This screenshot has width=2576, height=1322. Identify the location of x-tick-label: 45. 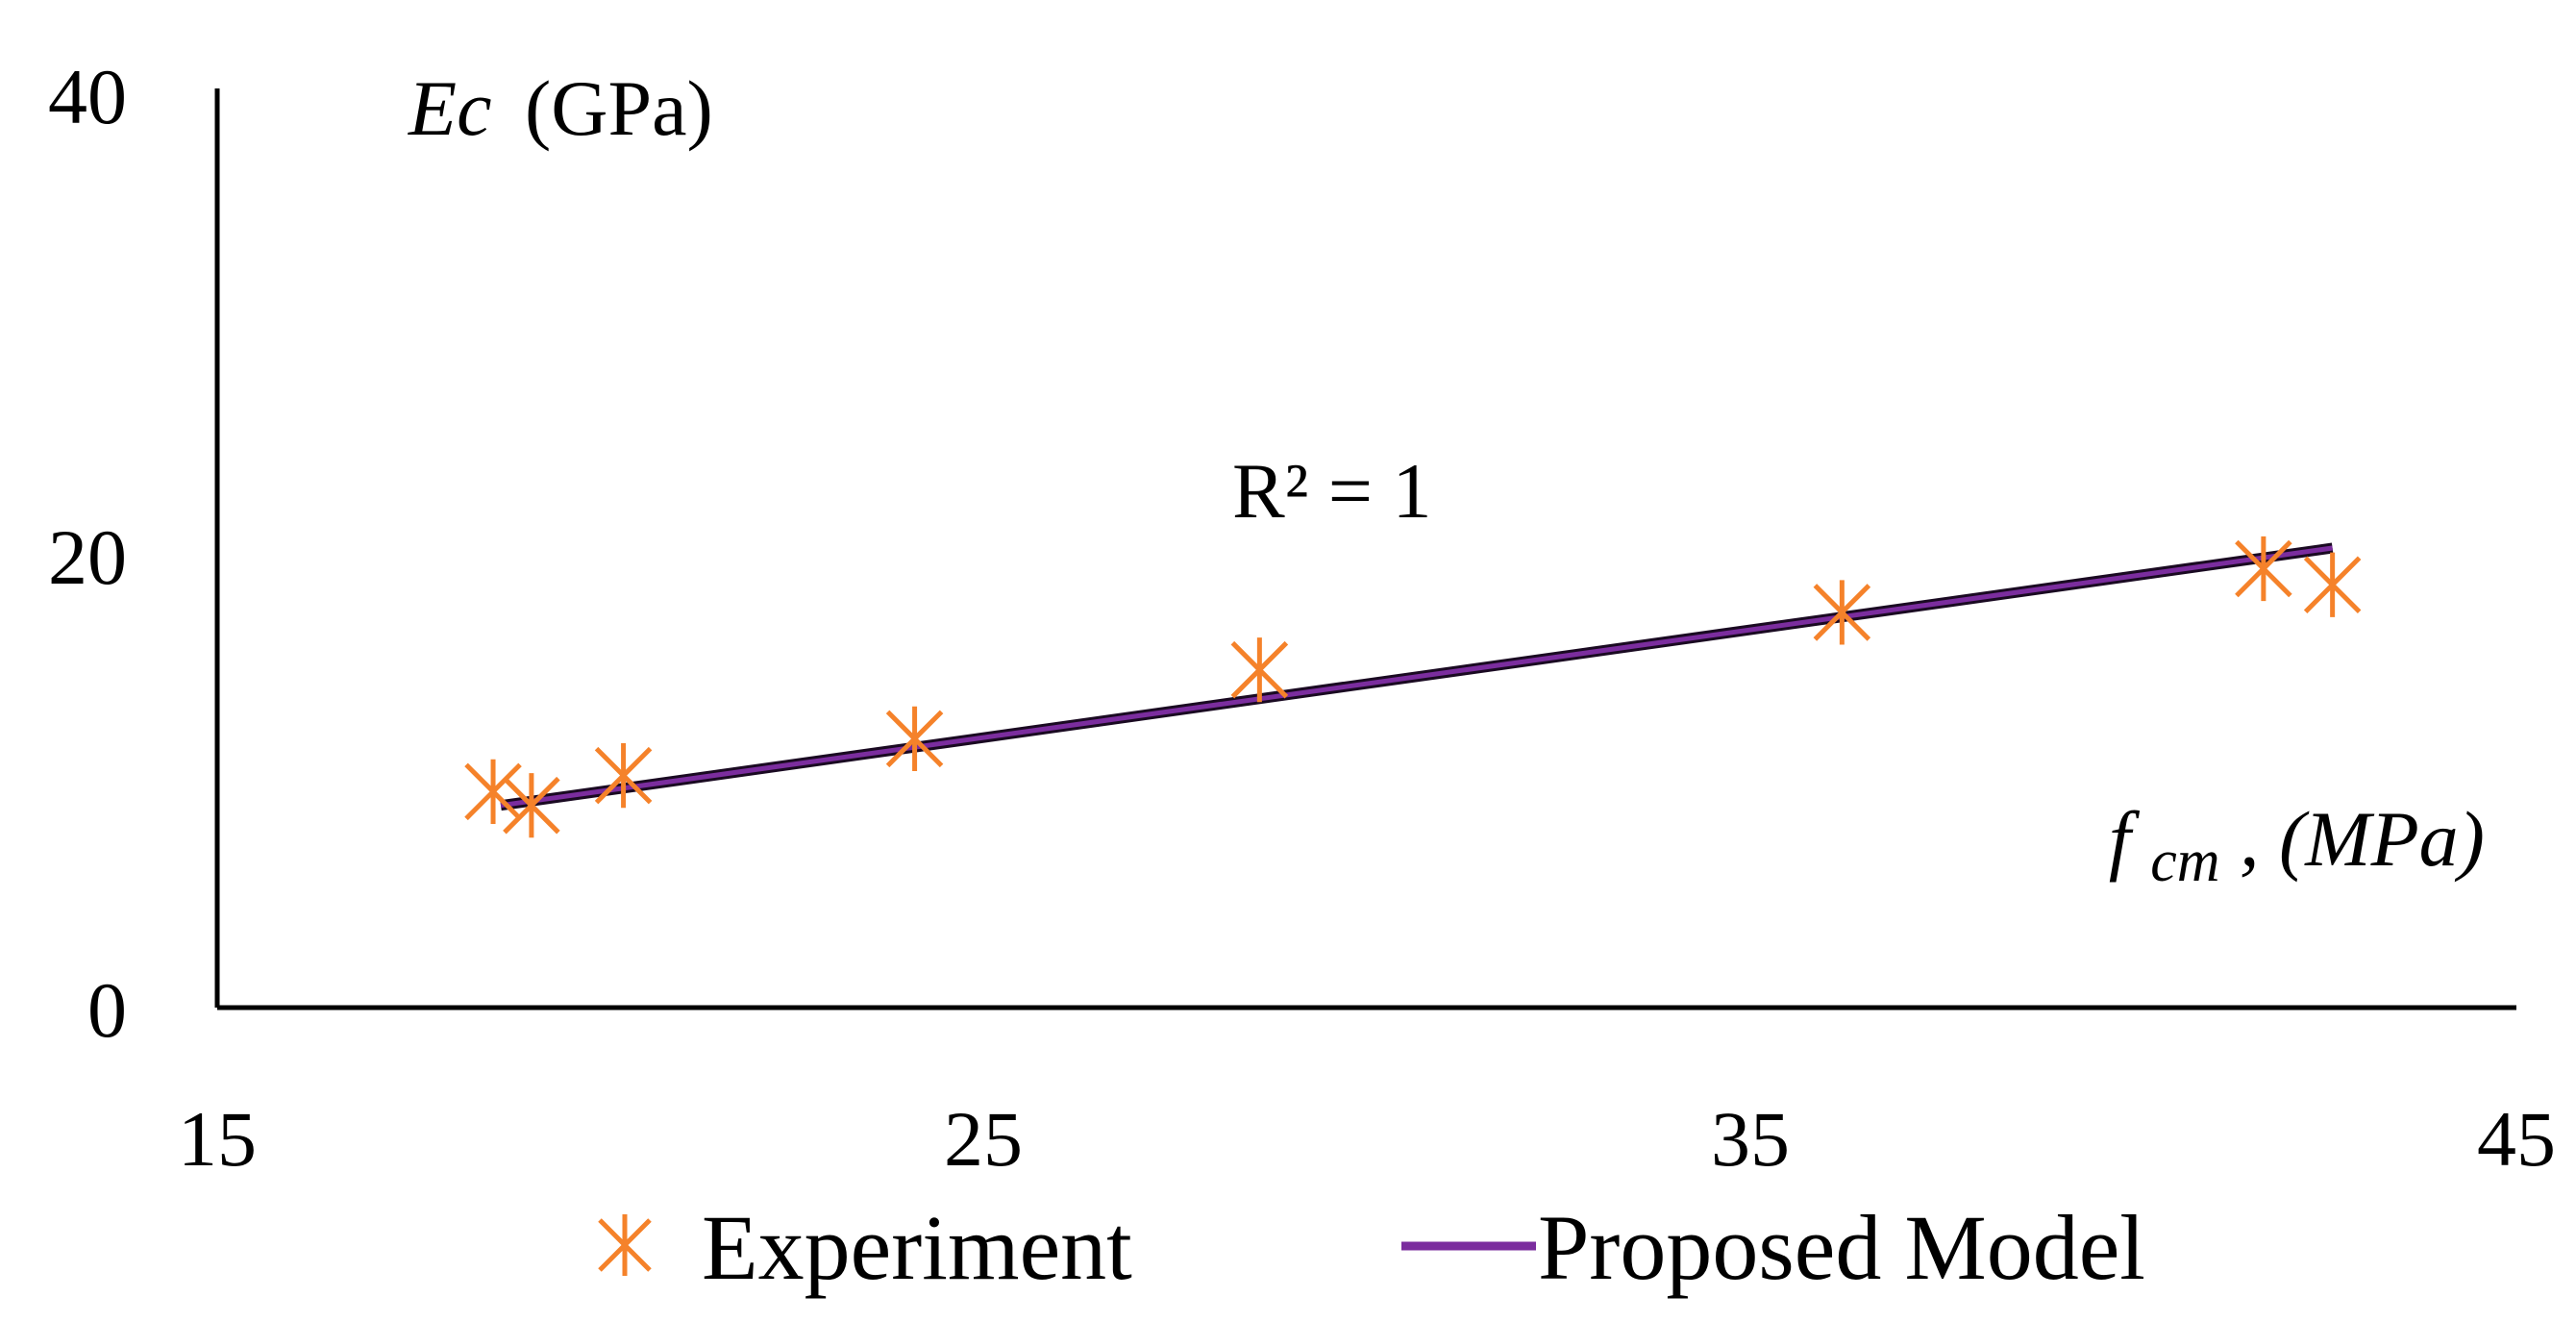
(2516, 1139).